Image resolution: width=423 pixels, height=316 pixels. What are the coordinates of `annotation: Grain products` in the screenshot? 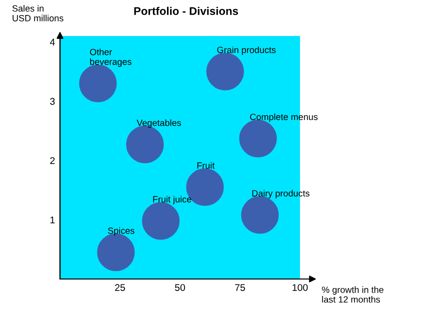 It's located at (246, 50).